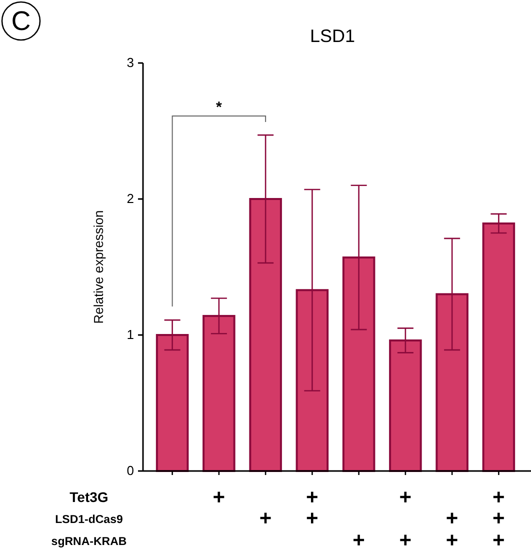  Describe the element at coordinates (89, 542) in the screenshot. I see `category-label: sgRNA-KRAB` at that location.